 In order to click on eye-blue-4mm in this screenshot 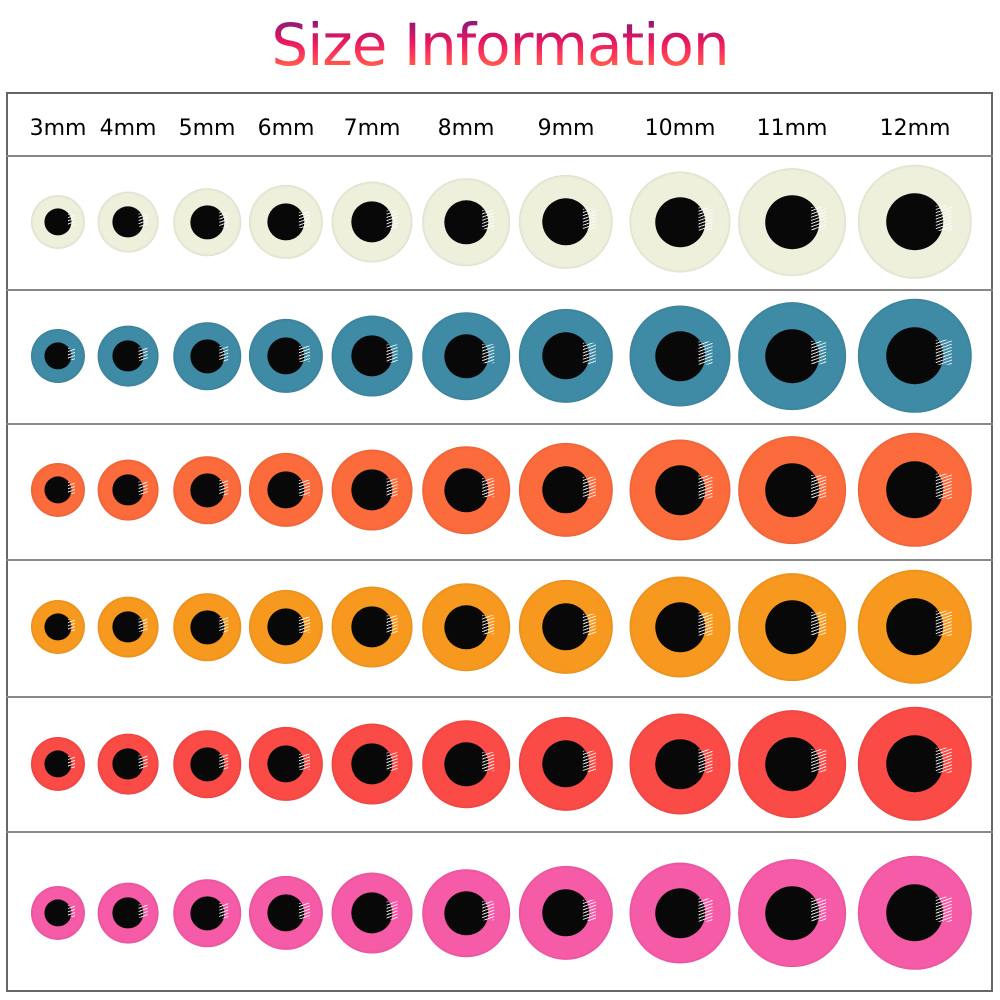, I will do `click(128, 356)`.